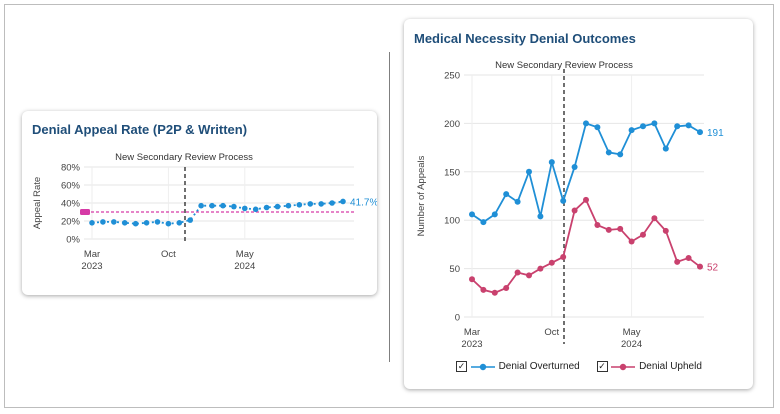 The width and height of the screenshot is (780, 414). I want to click on y-tick-label: 60%, so click(71, 186).